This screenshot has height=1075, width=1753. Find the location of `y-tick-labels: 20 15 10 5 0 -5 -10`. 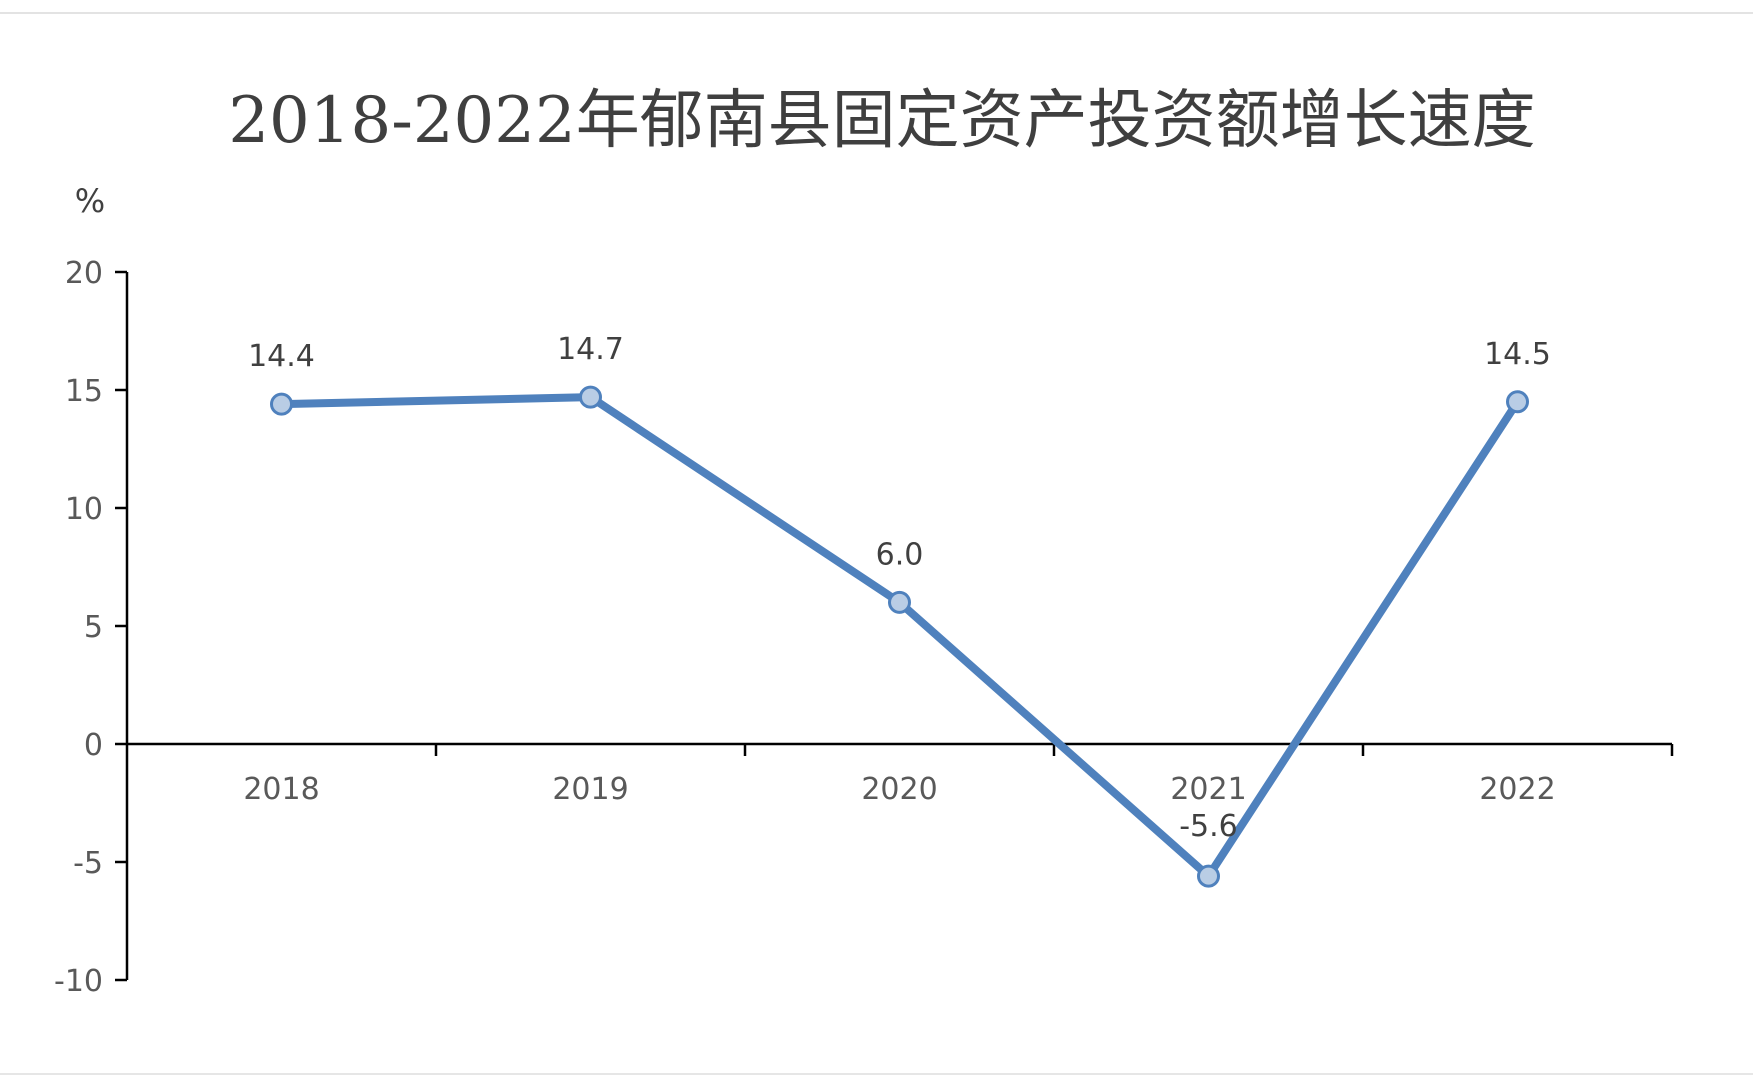

y-tick-labels: 20 15 10 5 0 -5 -10 is located at coordinates (78, 627).